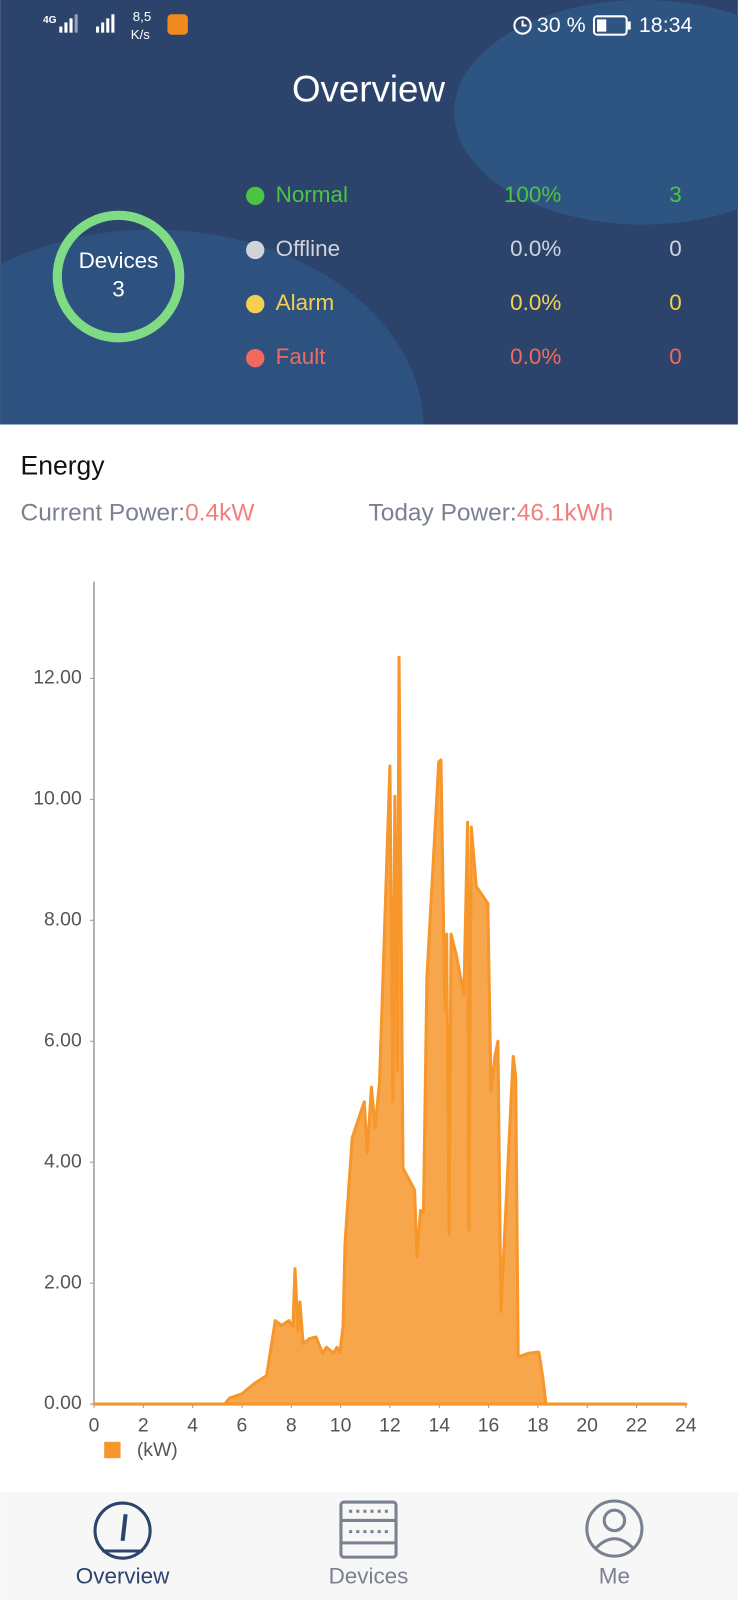  What do you see at coordinates (538, 1426) in the screenshot?
I see `x-tick-label: 18` at bounding box center [538, 1426].